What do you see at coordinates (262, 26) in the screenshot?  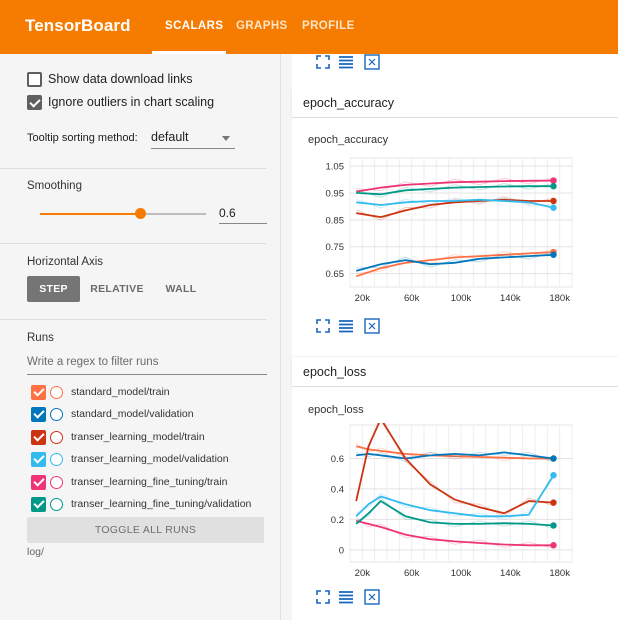 I see `tab-graphs: GRAPHS` at bounding box center [262, 26].